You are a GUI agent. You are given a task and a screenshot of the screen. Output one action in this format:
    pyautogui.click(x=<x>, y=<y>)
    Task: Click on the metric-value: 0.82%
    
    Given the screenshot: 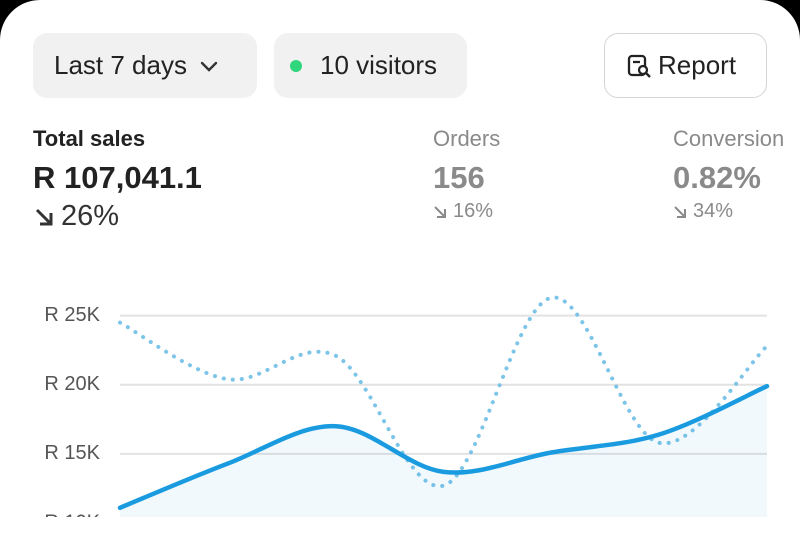 What is the action you would take?
    pyautogui.click(x=717, y=177)
    